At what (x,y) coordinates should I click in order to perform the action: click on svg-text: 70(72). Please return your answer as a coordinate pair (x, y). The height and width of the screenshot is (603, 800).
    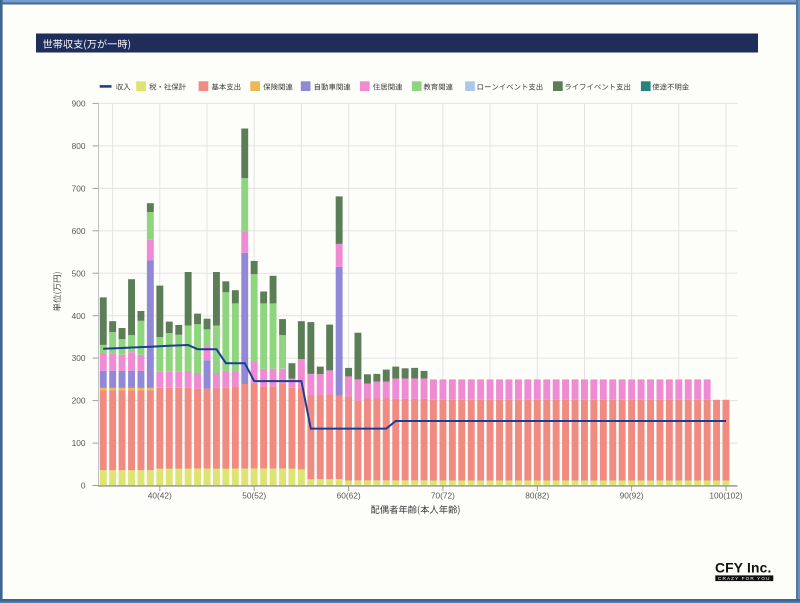
    Looking at the image, I should click on (443, 496).